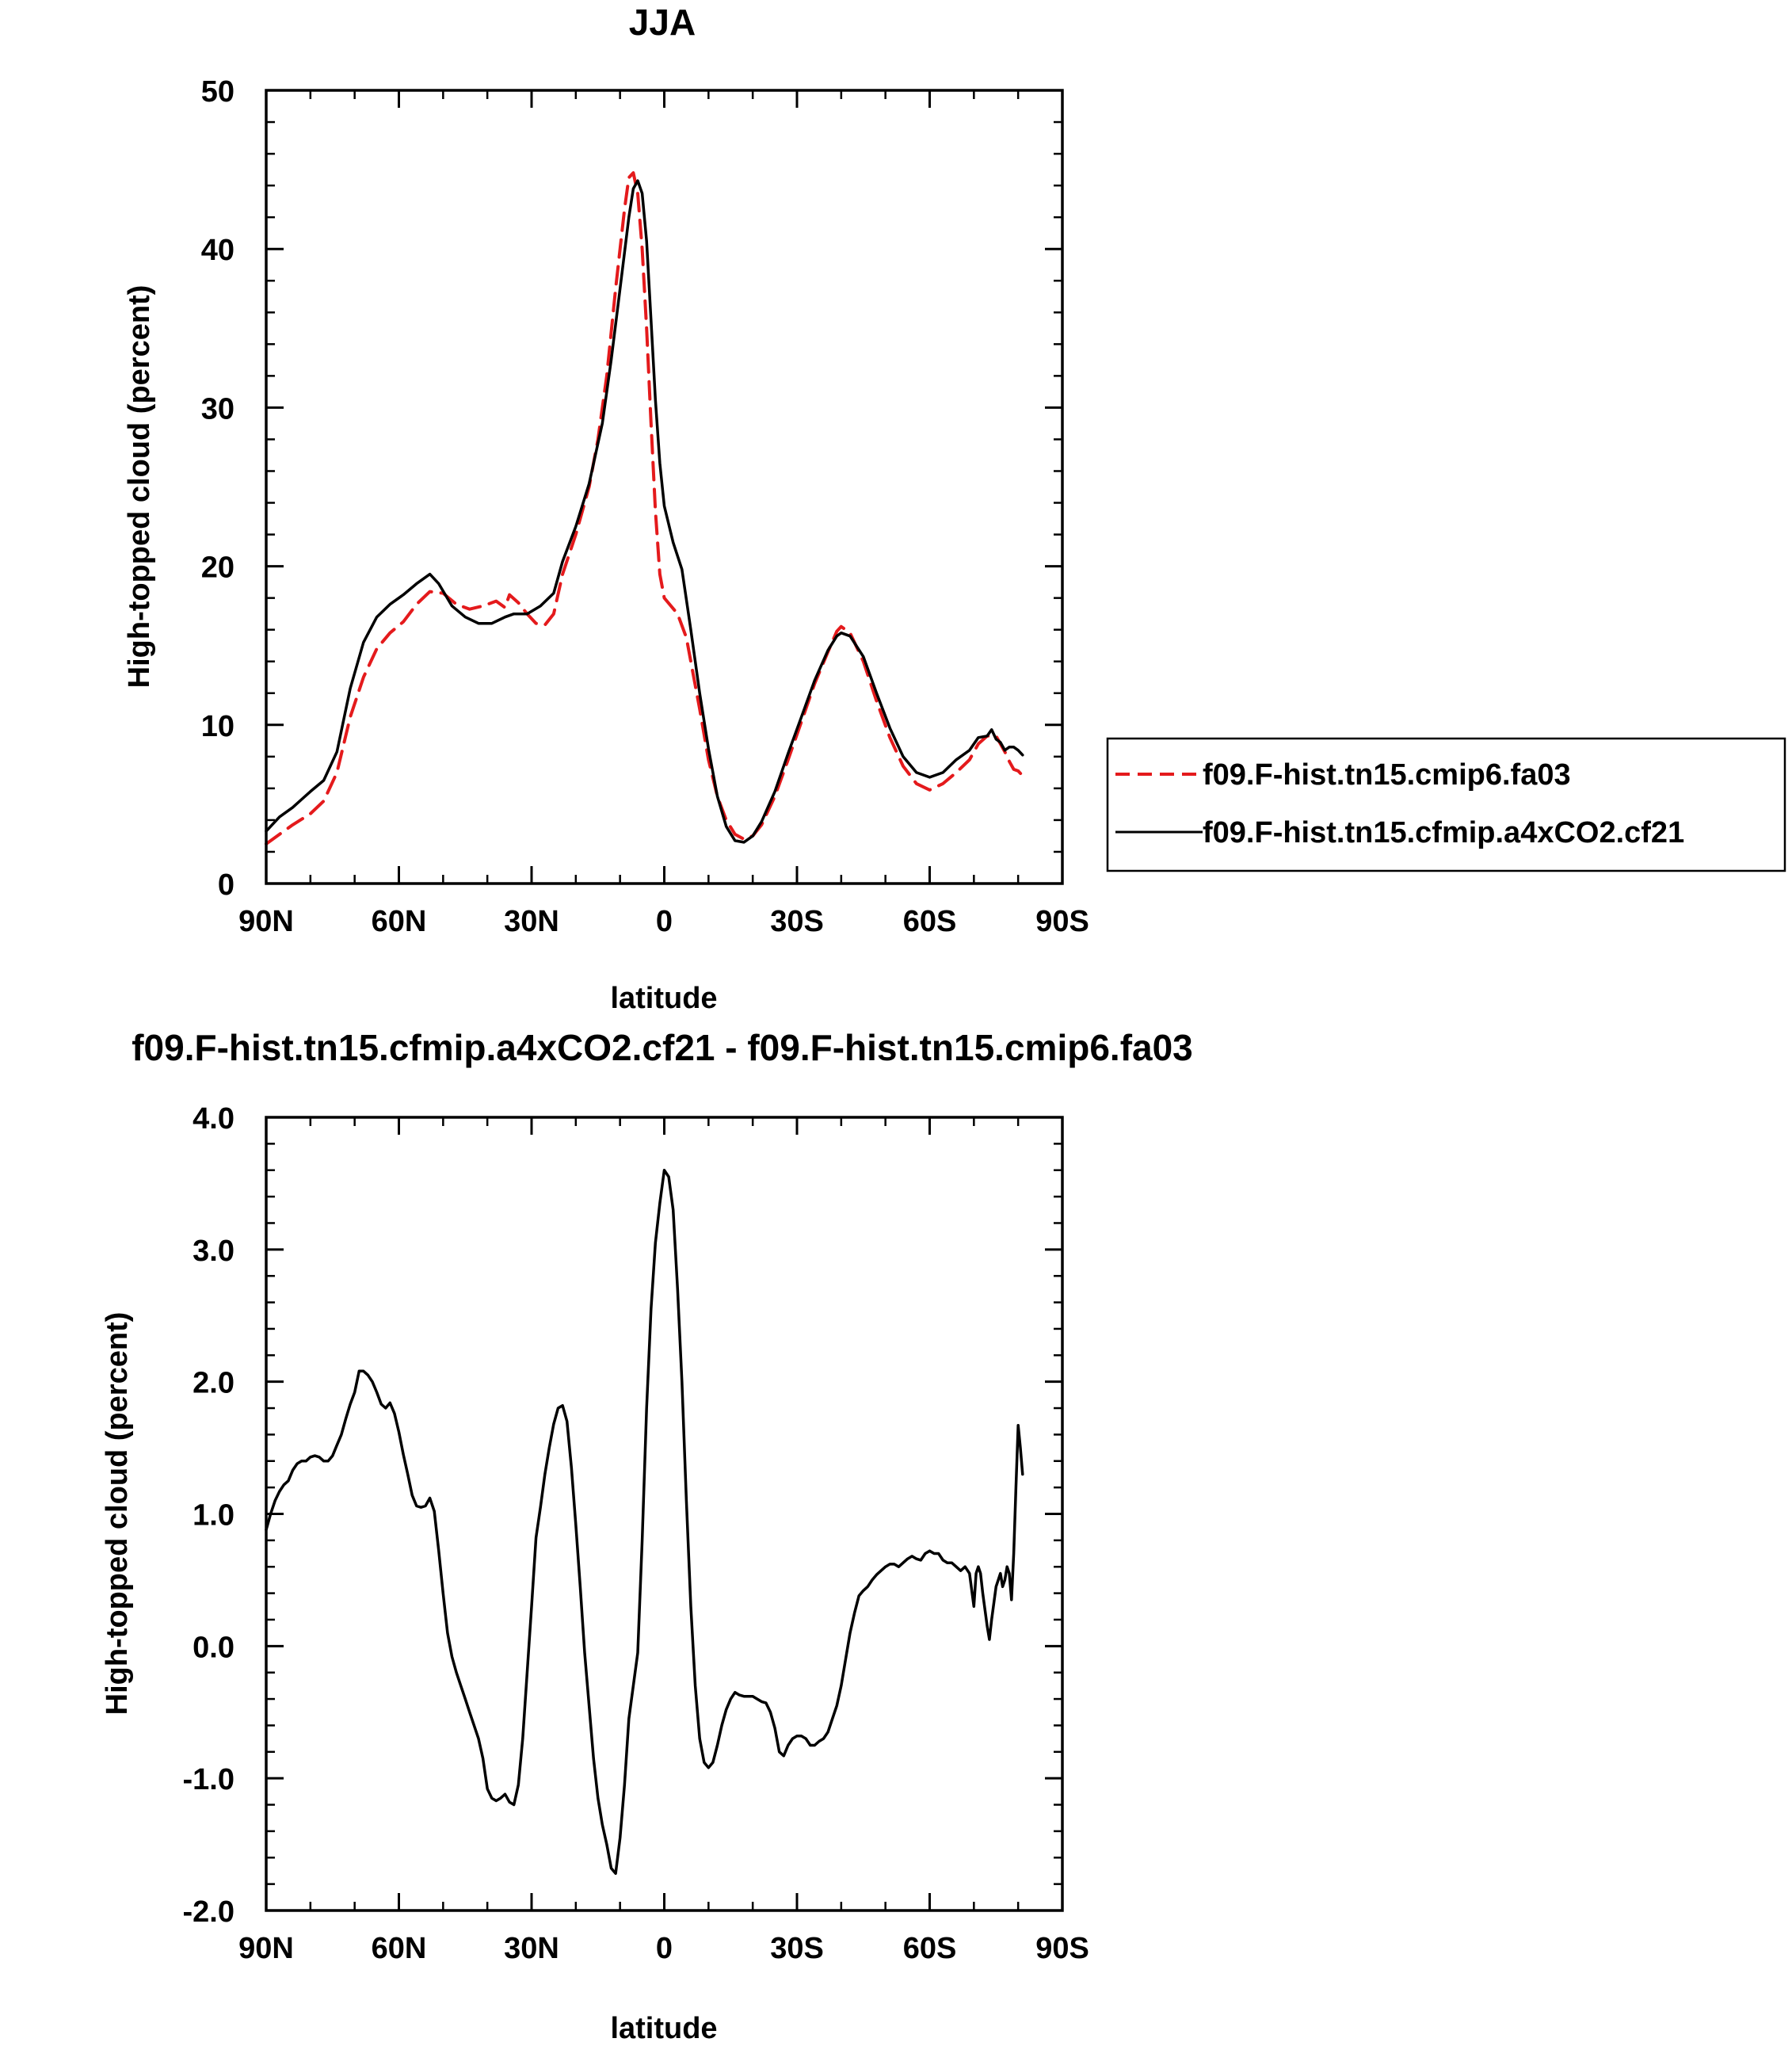  Describe the element at coordinates (213, 1251) in the screenshot. I see `y-tick-label: 3.0` at that location.